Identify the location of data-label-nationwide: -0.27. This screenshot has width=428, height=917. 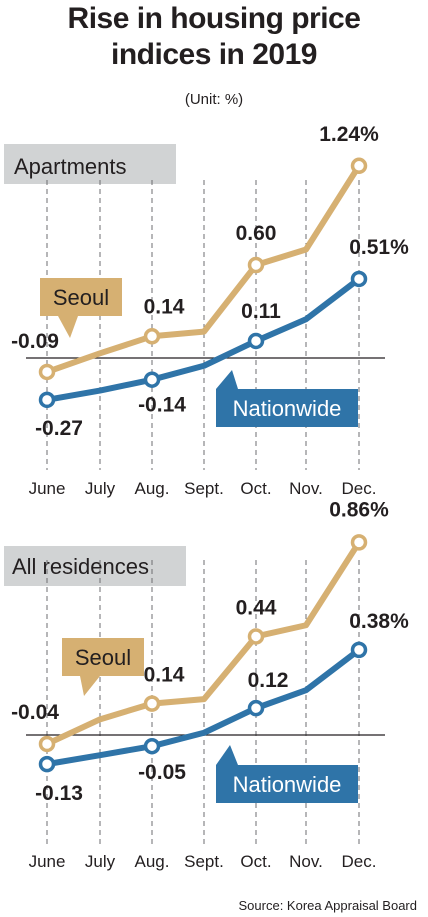
(59, 428).